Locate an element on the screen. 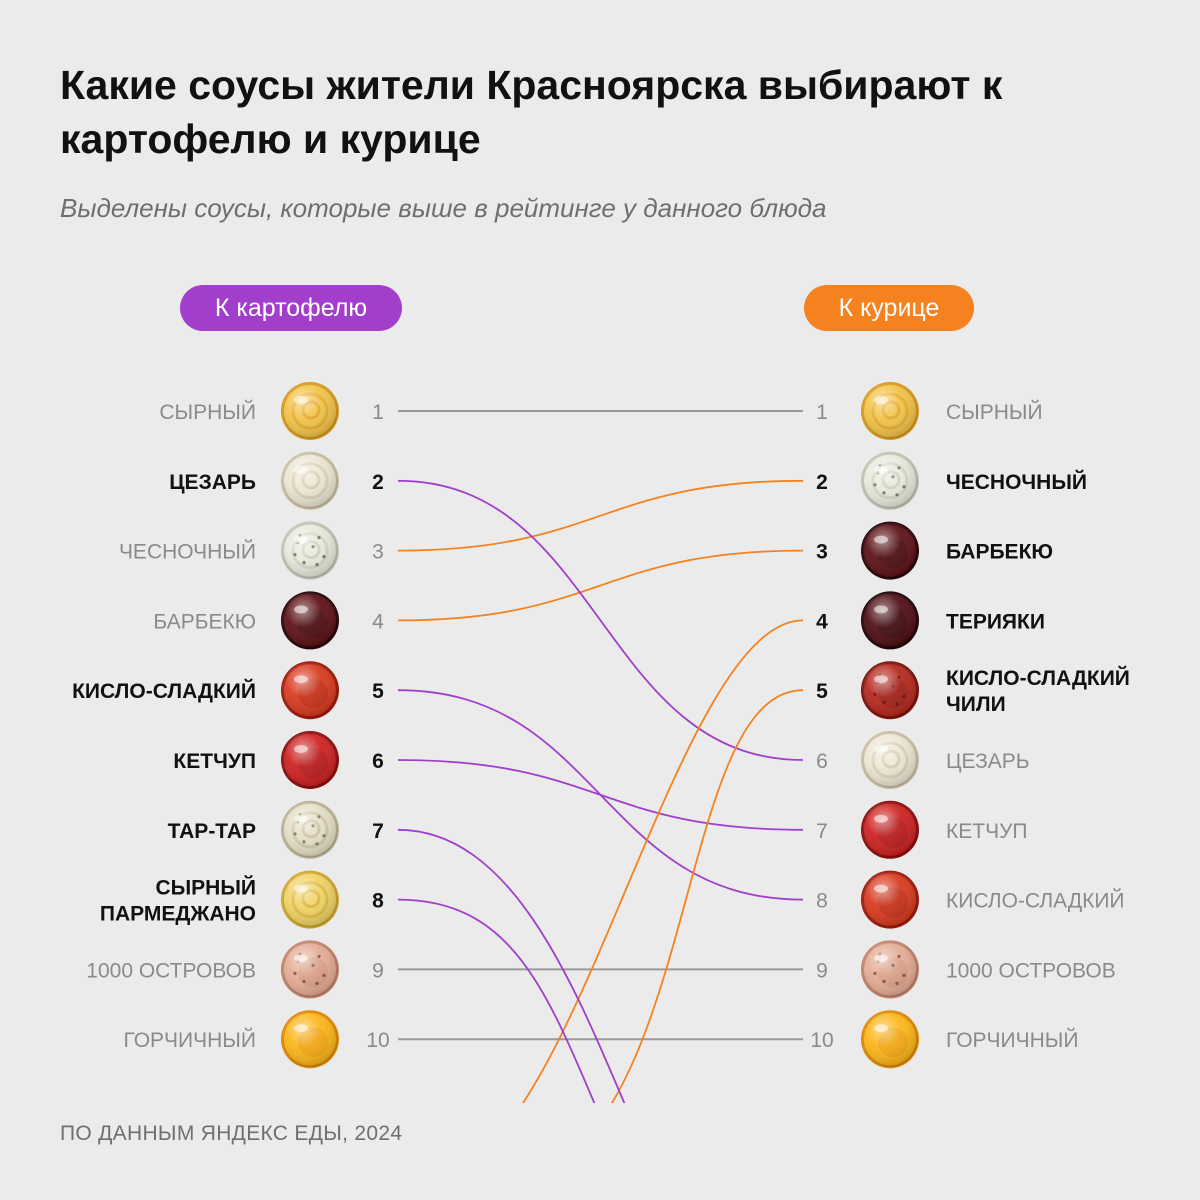  left-sweetsour-sauce-icon is located at coordinates (310, 690).